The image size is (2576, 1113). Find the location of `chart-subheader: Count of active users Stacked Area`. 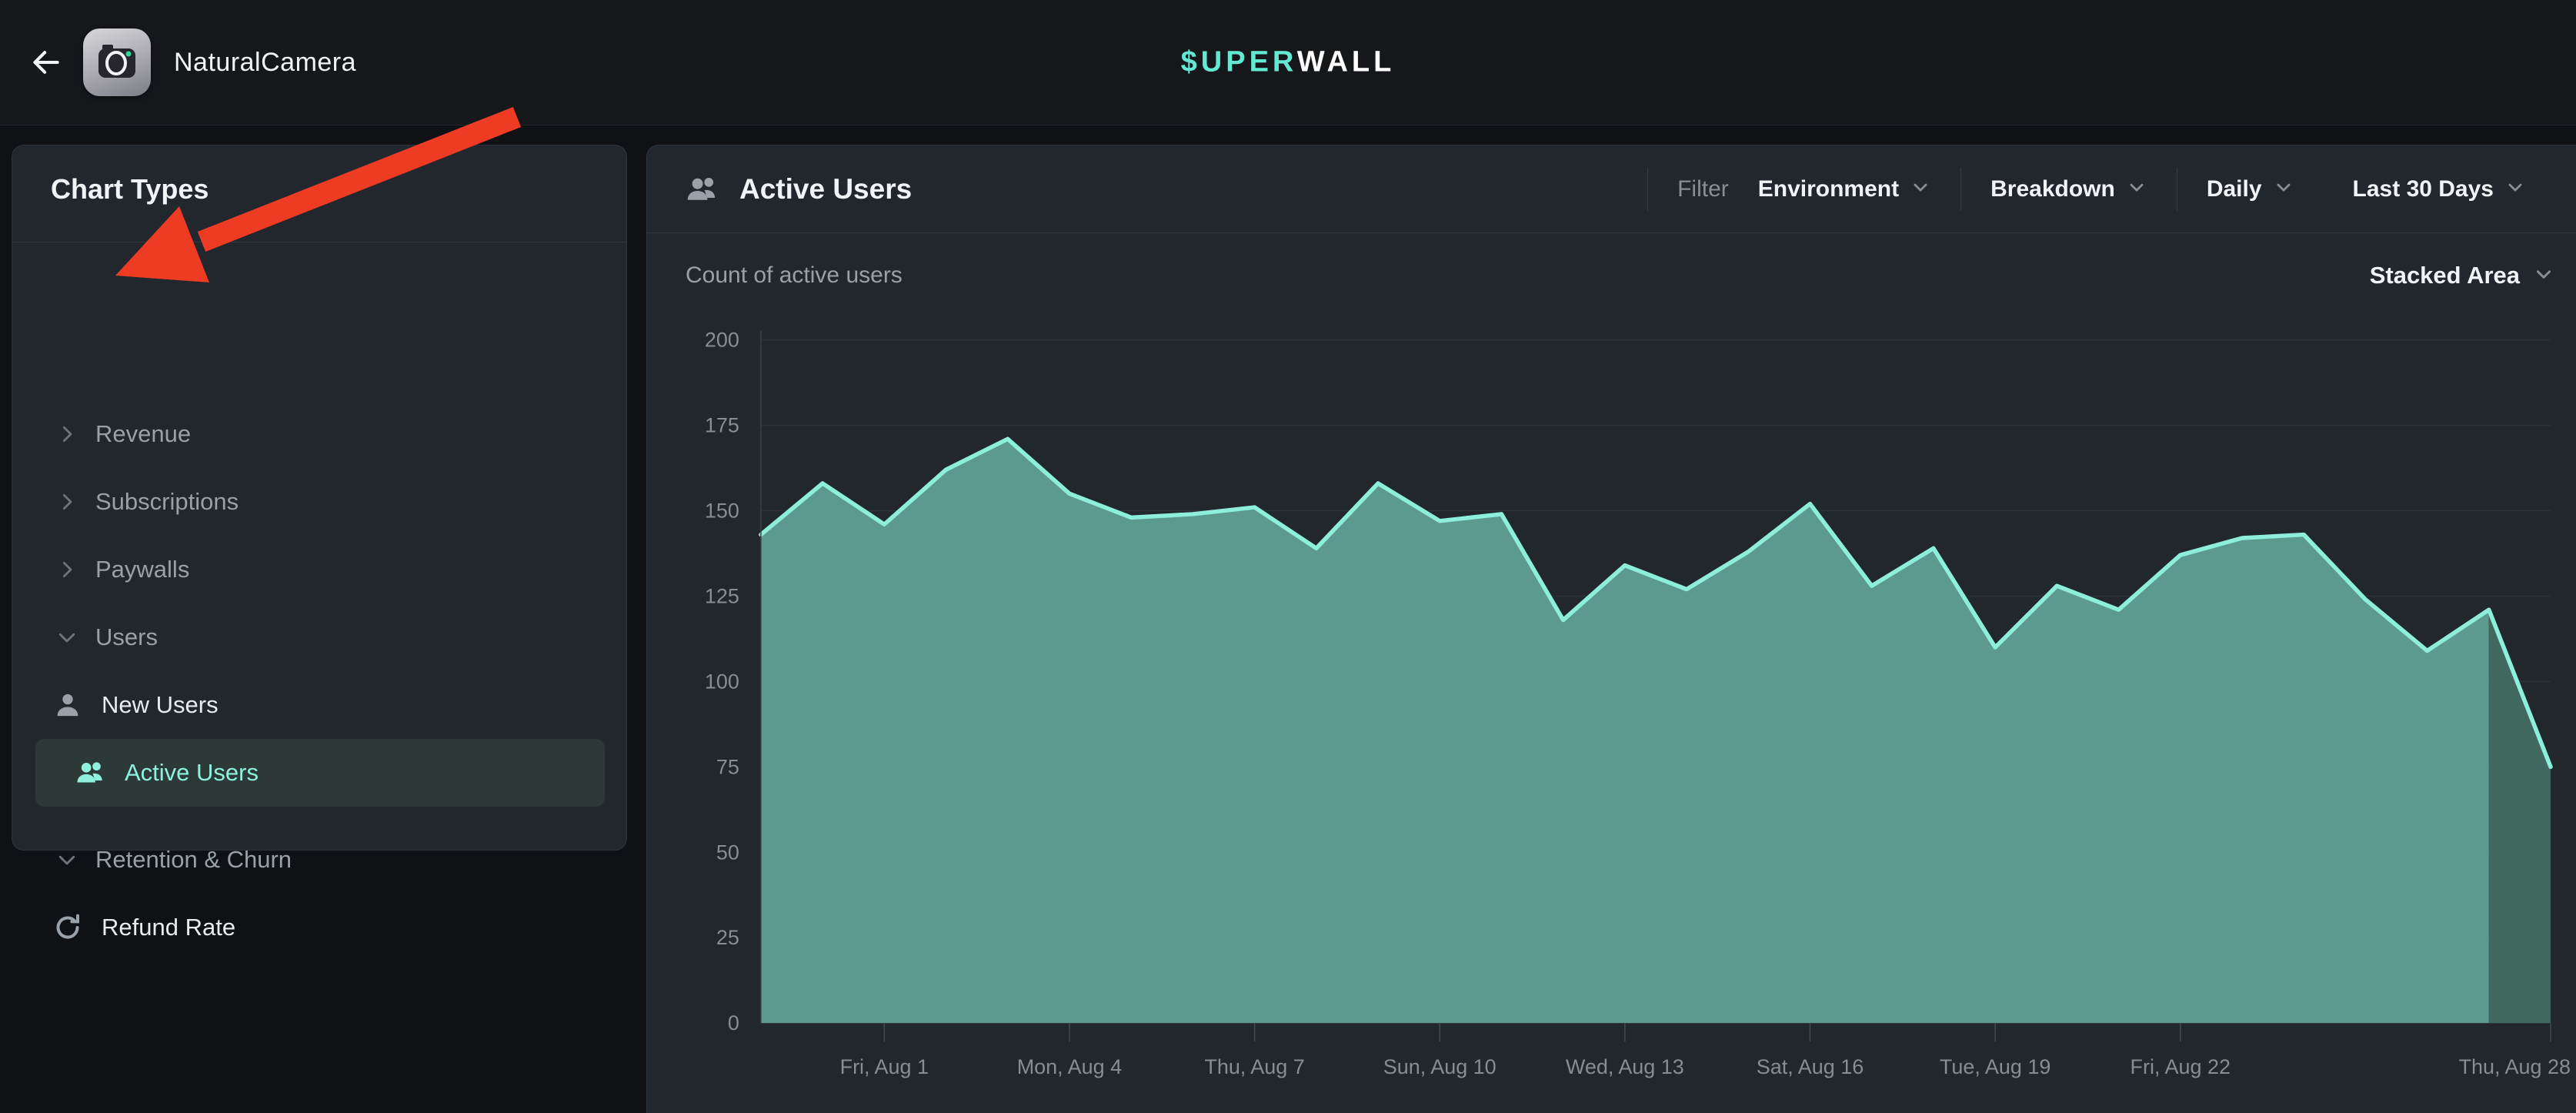

chart-subheader: Count of active users Stacked Area is located at coordinates (1611, 275).